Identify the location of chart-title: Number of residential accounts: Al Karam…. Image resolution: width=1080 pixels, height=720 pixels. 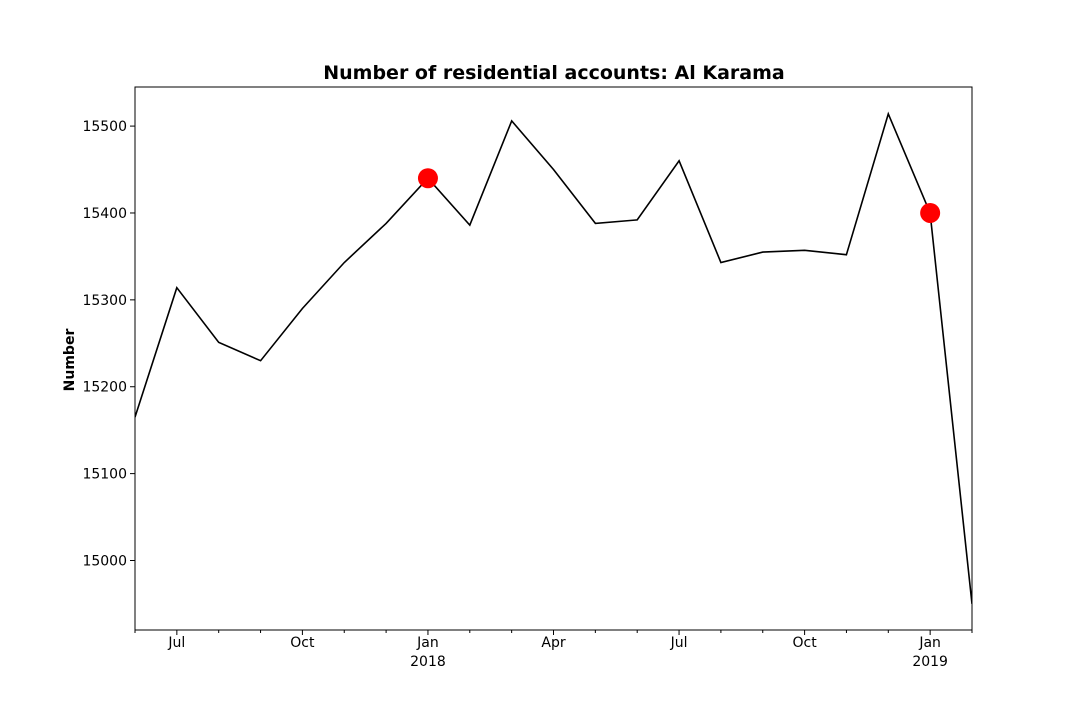
(554, 73).